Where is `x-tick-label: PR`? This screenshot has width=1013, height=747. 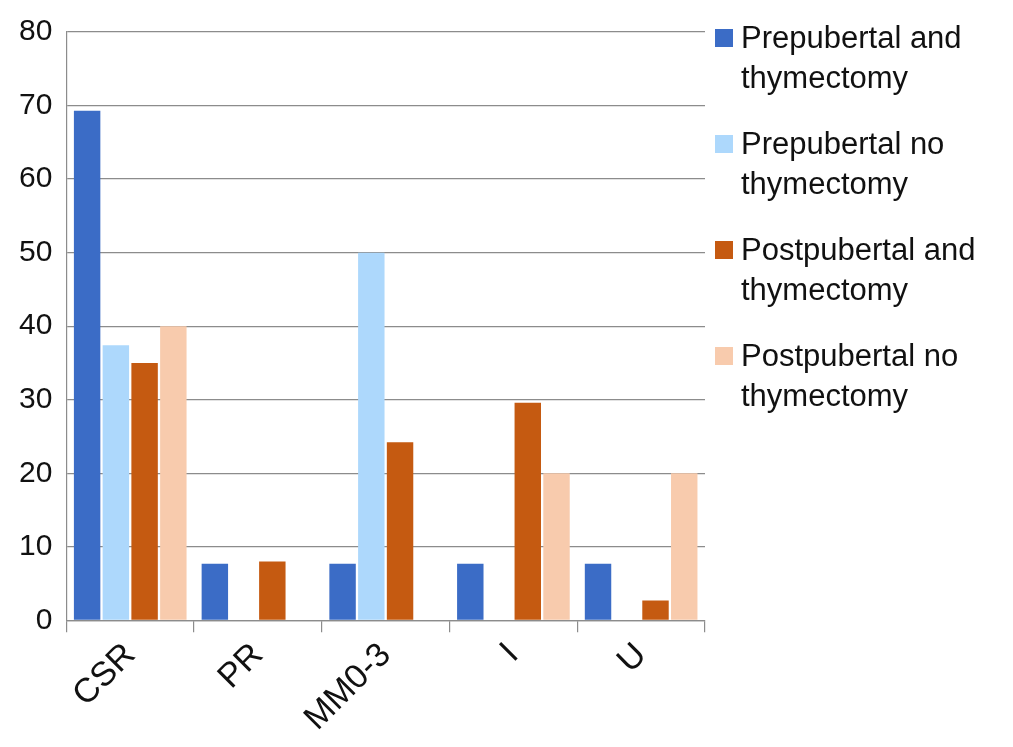 x-tick-label: PR is located at coordinates (239, 664).